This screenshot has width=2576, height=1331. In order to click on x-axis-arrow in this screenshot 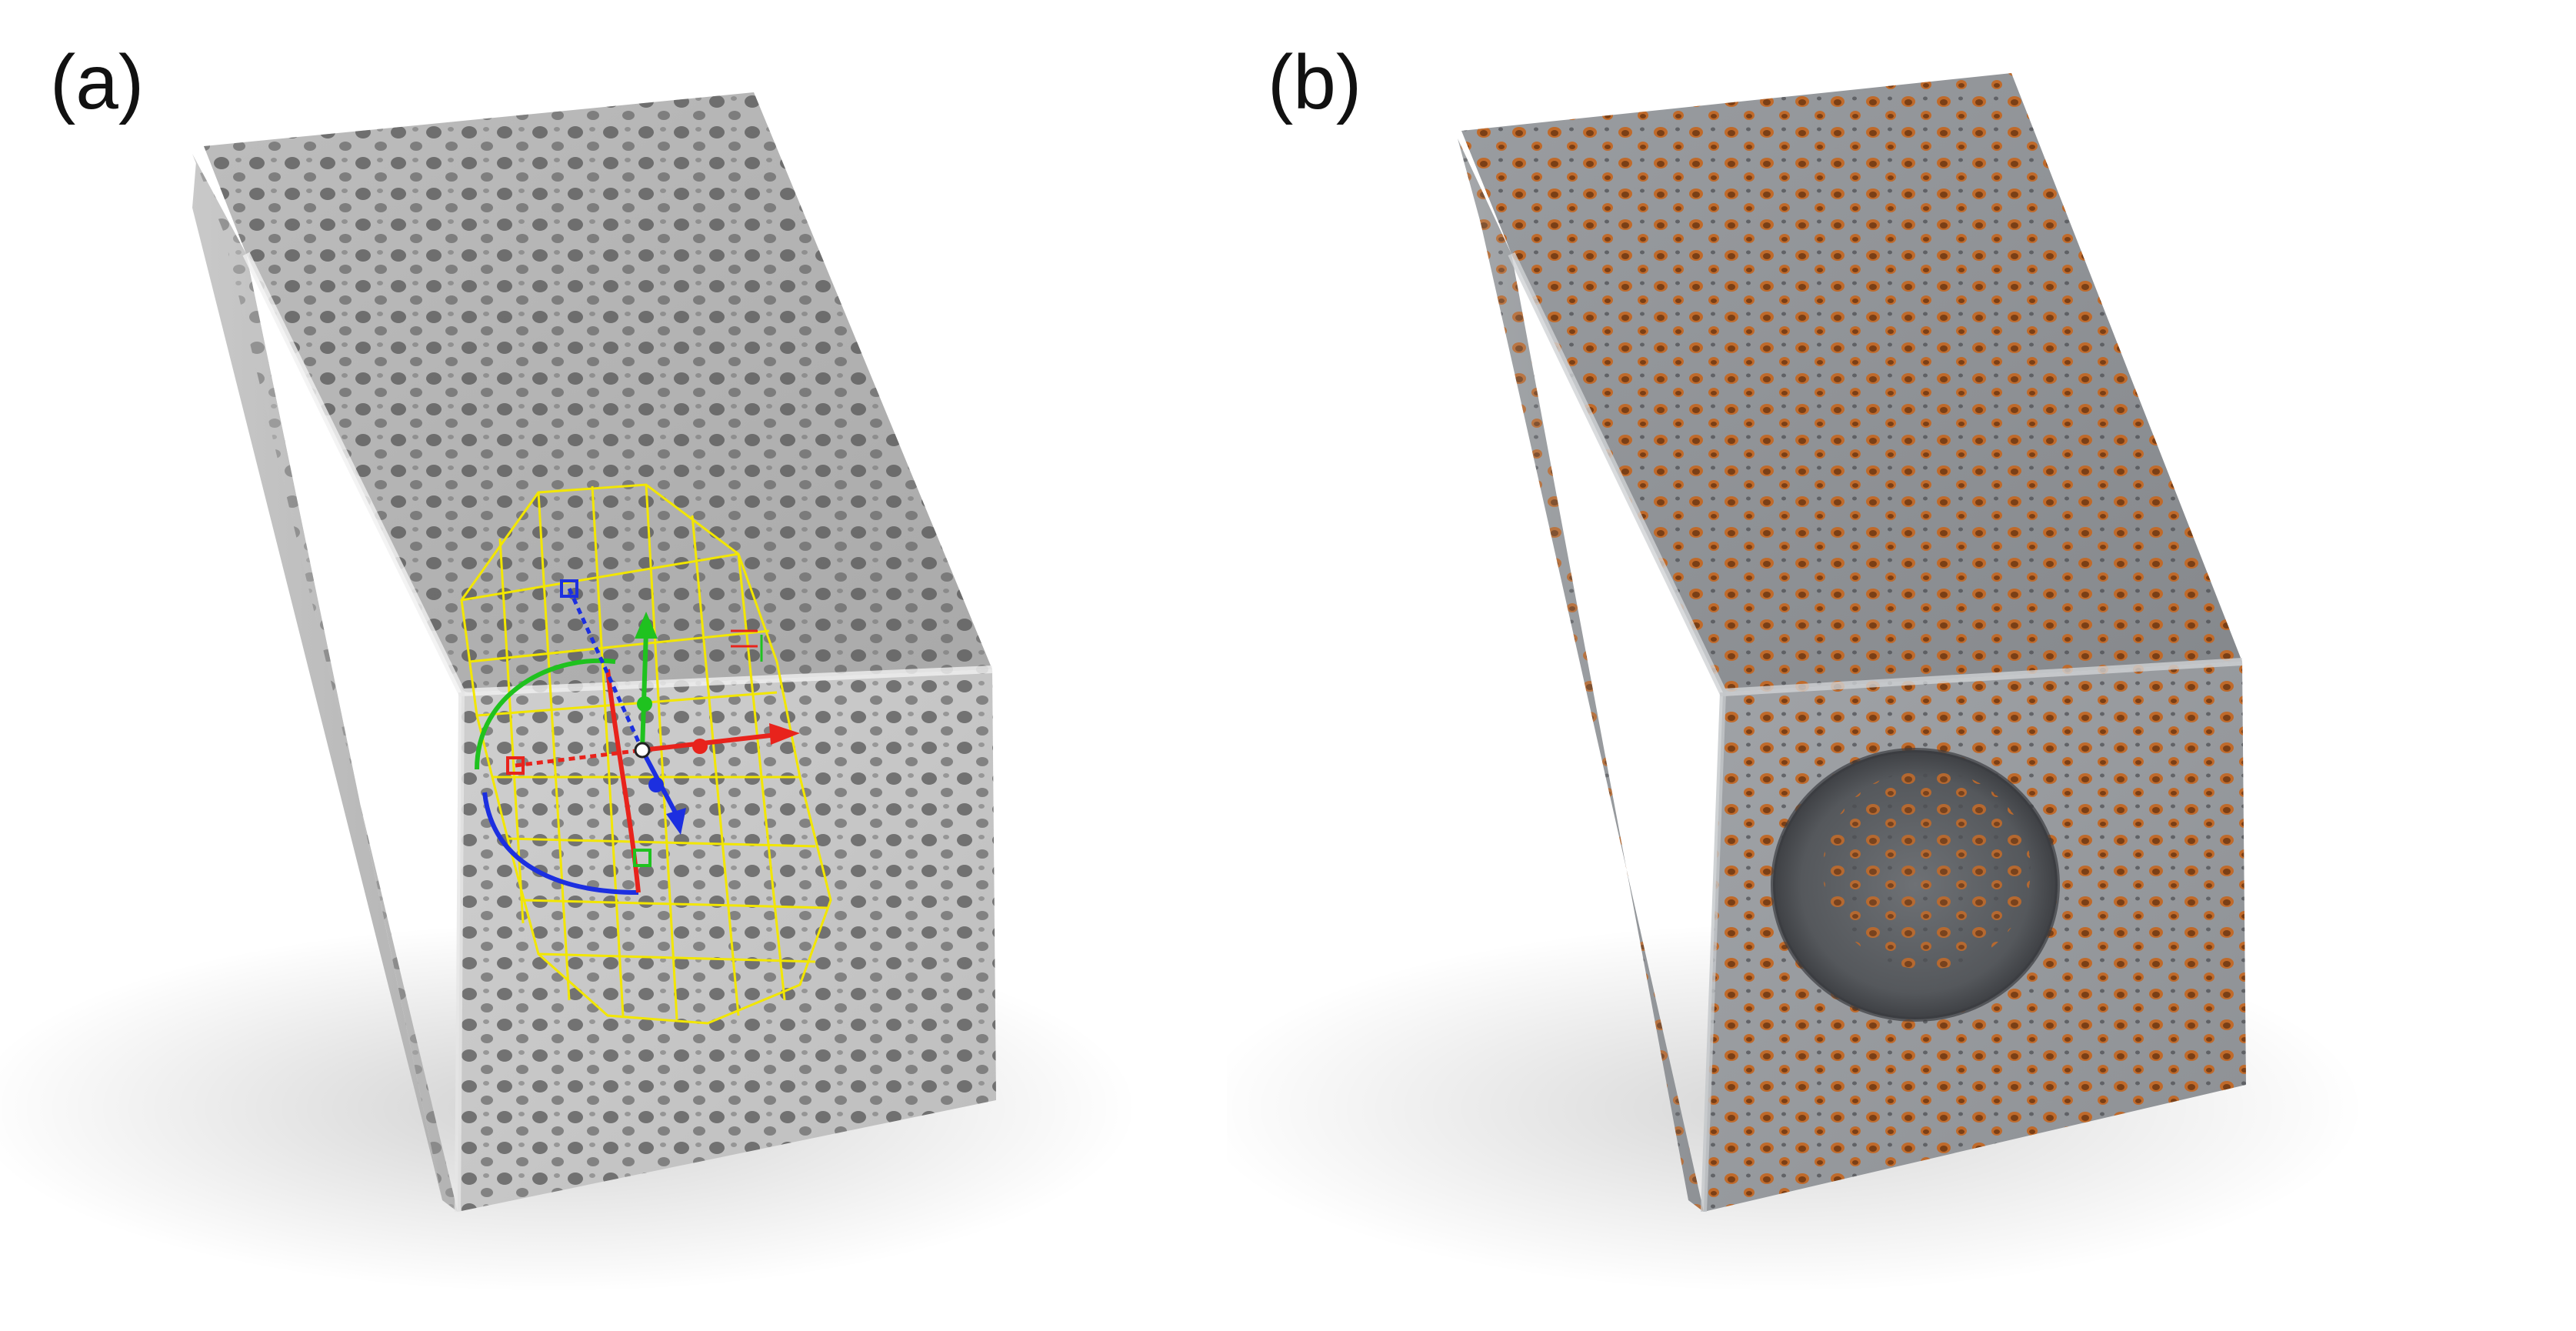, I will do `click(710, 742)`.